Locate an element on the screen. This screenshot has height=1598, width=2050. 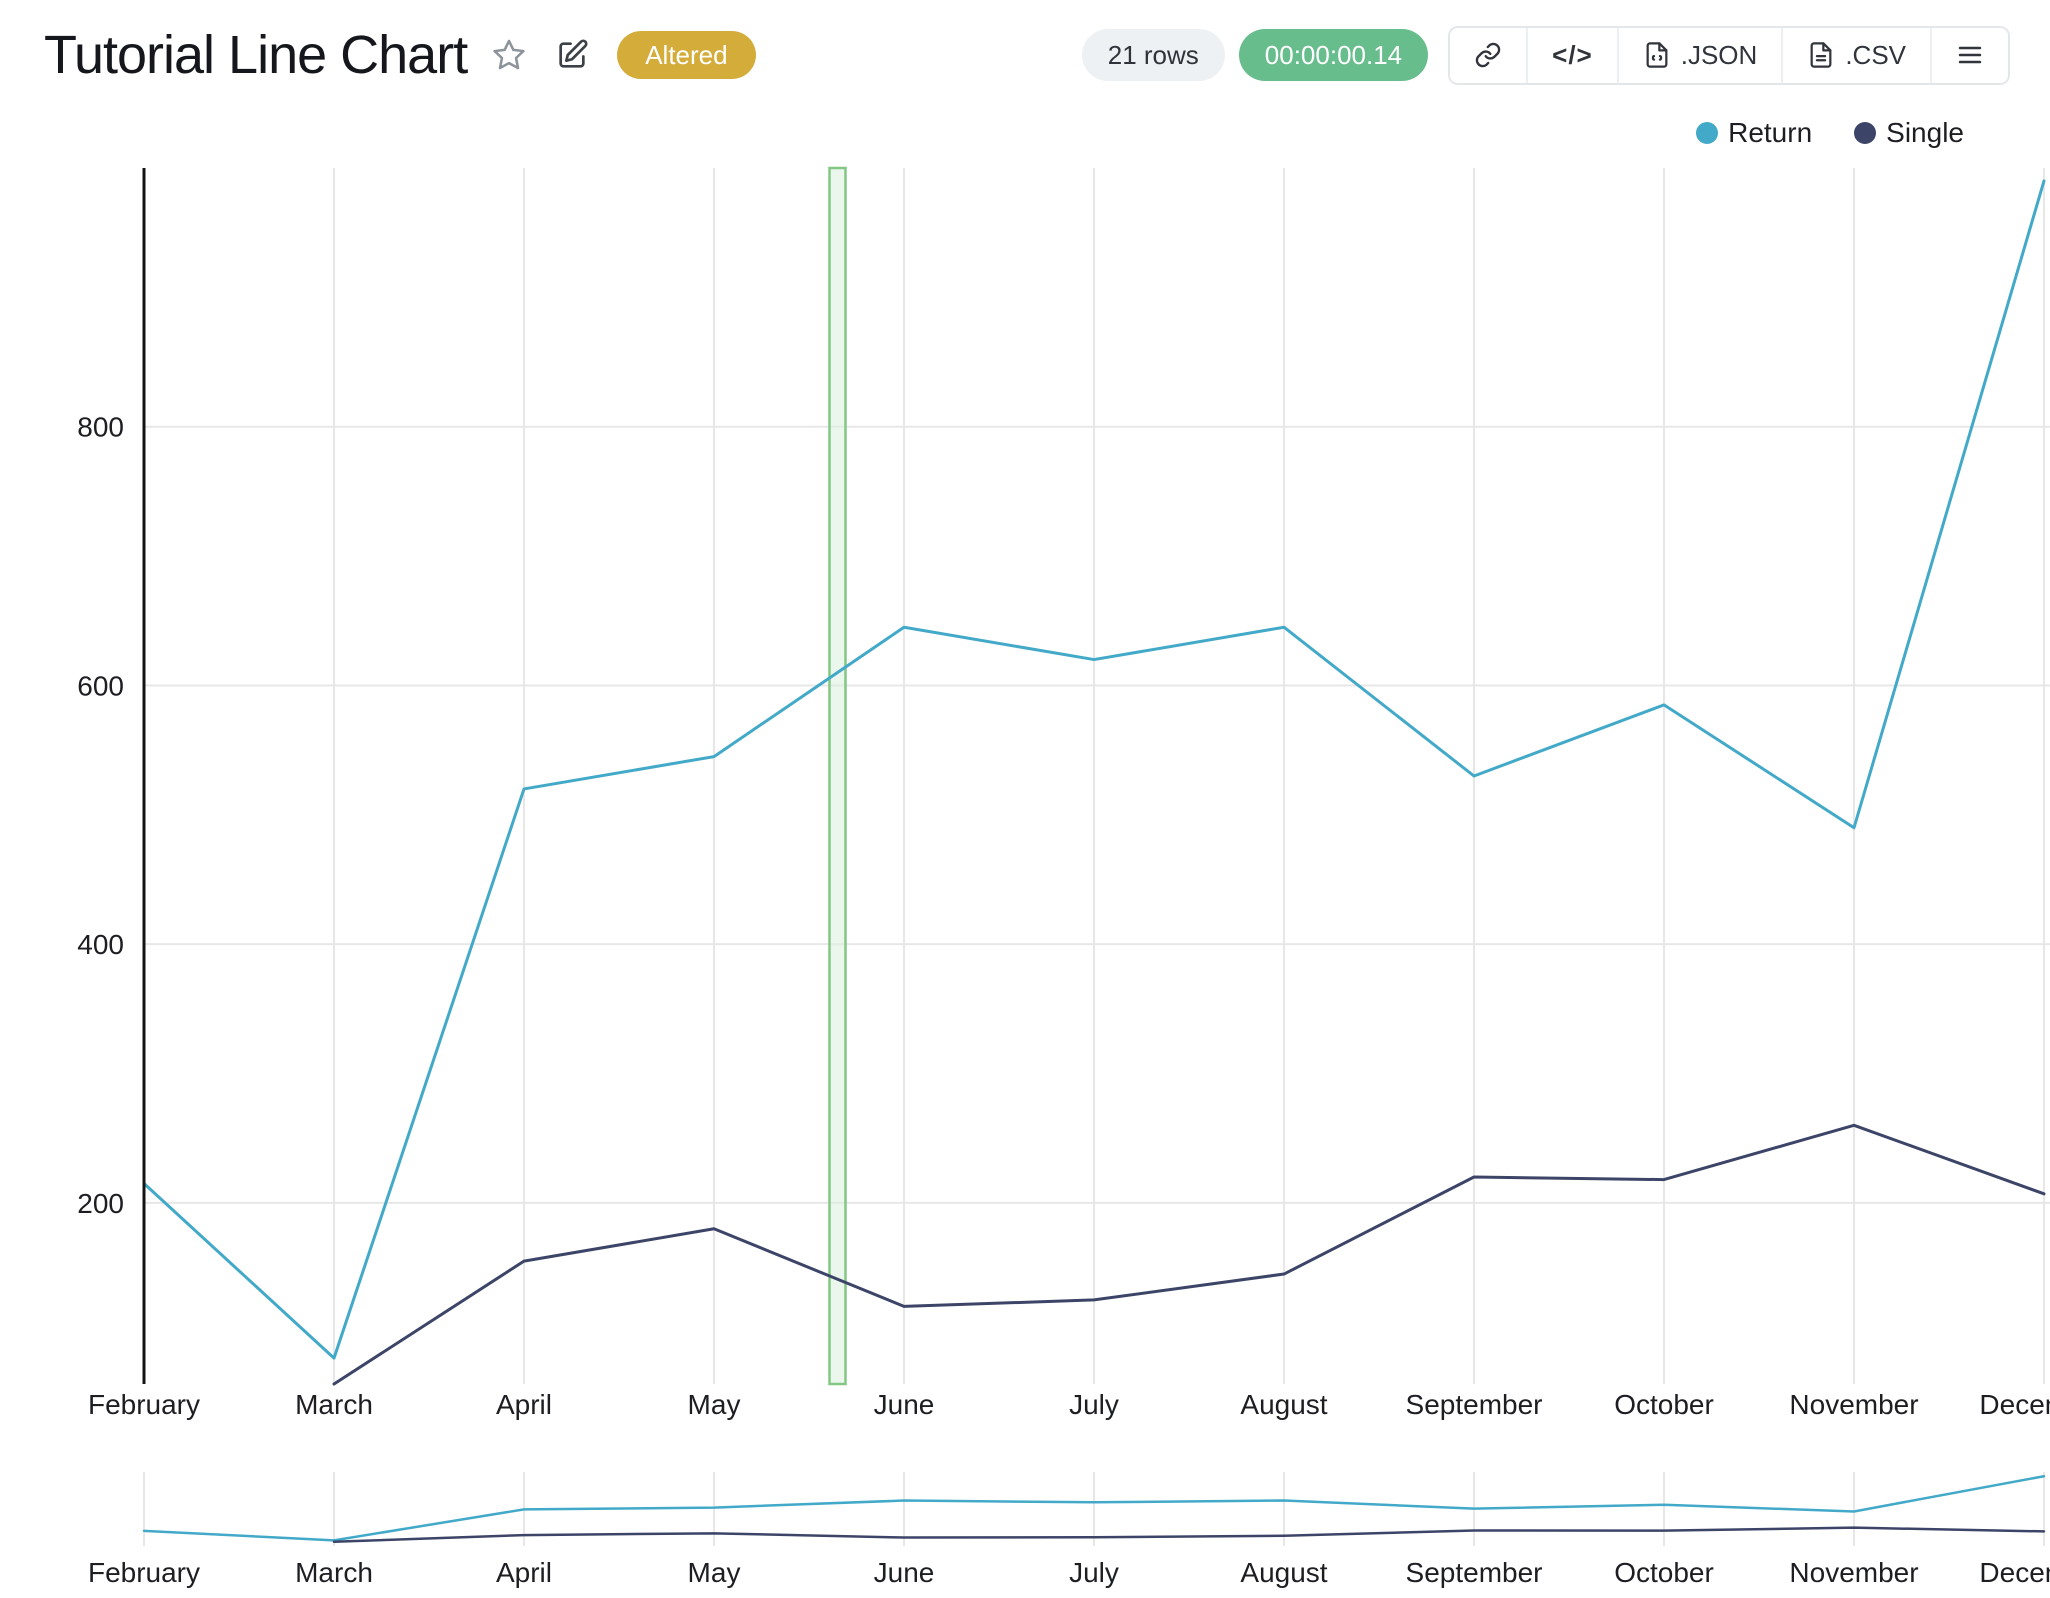
json-file-icon is located at coordinates (1657, 55).